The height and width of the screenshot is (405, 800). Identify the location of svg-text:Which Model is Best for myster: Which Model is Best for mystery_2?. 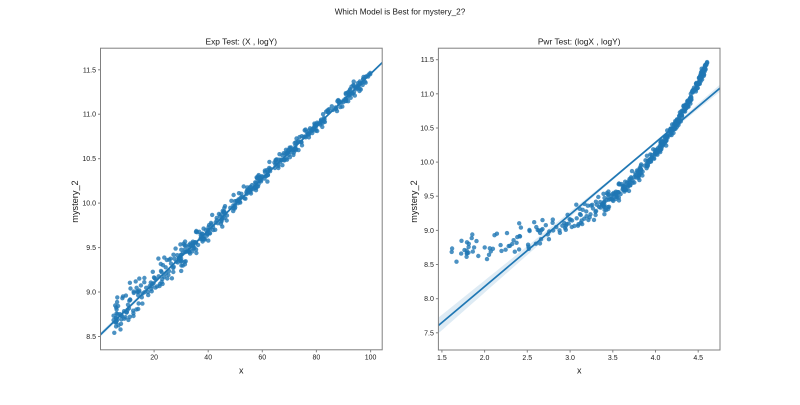
(400, 12).